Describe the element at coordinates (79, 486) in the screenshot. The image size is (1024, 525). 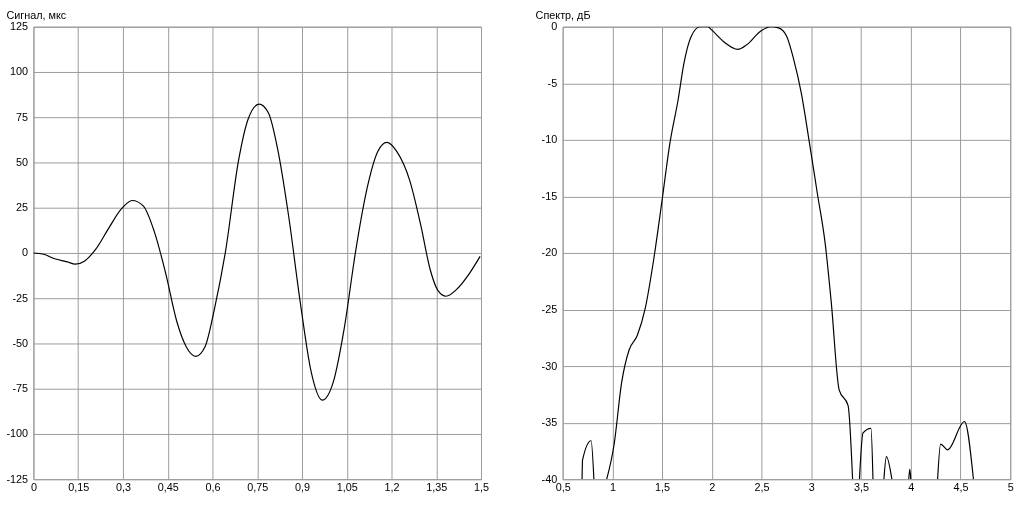
I see `x-tick-label: 0,15` at that location.